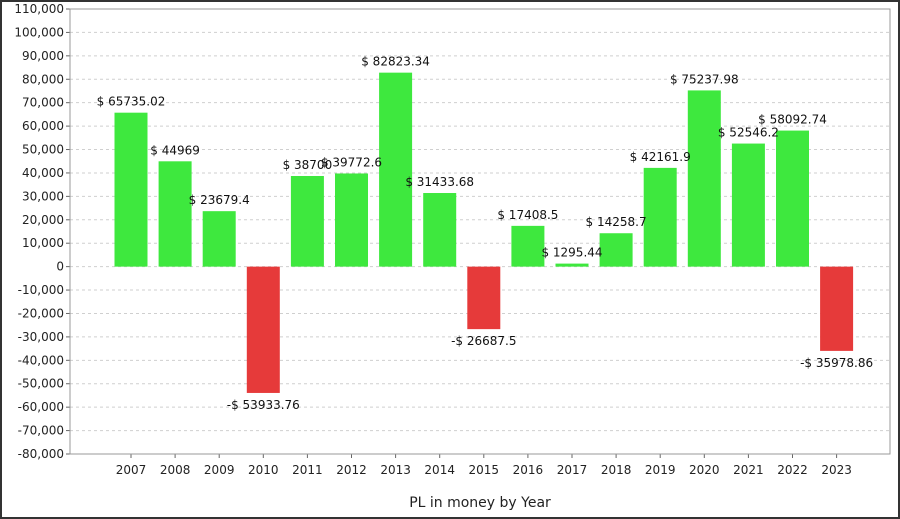  Describe the element at coordinates (571, 253) in the screenshot. I see `data-label-2017: $ 1295.44` at that location.